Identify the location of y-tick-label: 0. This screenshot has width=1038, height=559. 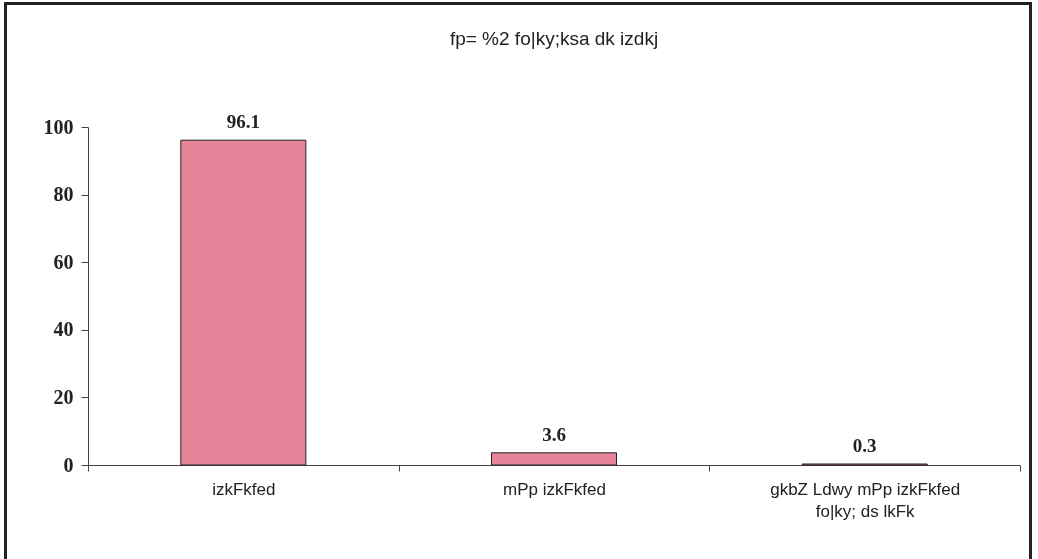
(68, 464).